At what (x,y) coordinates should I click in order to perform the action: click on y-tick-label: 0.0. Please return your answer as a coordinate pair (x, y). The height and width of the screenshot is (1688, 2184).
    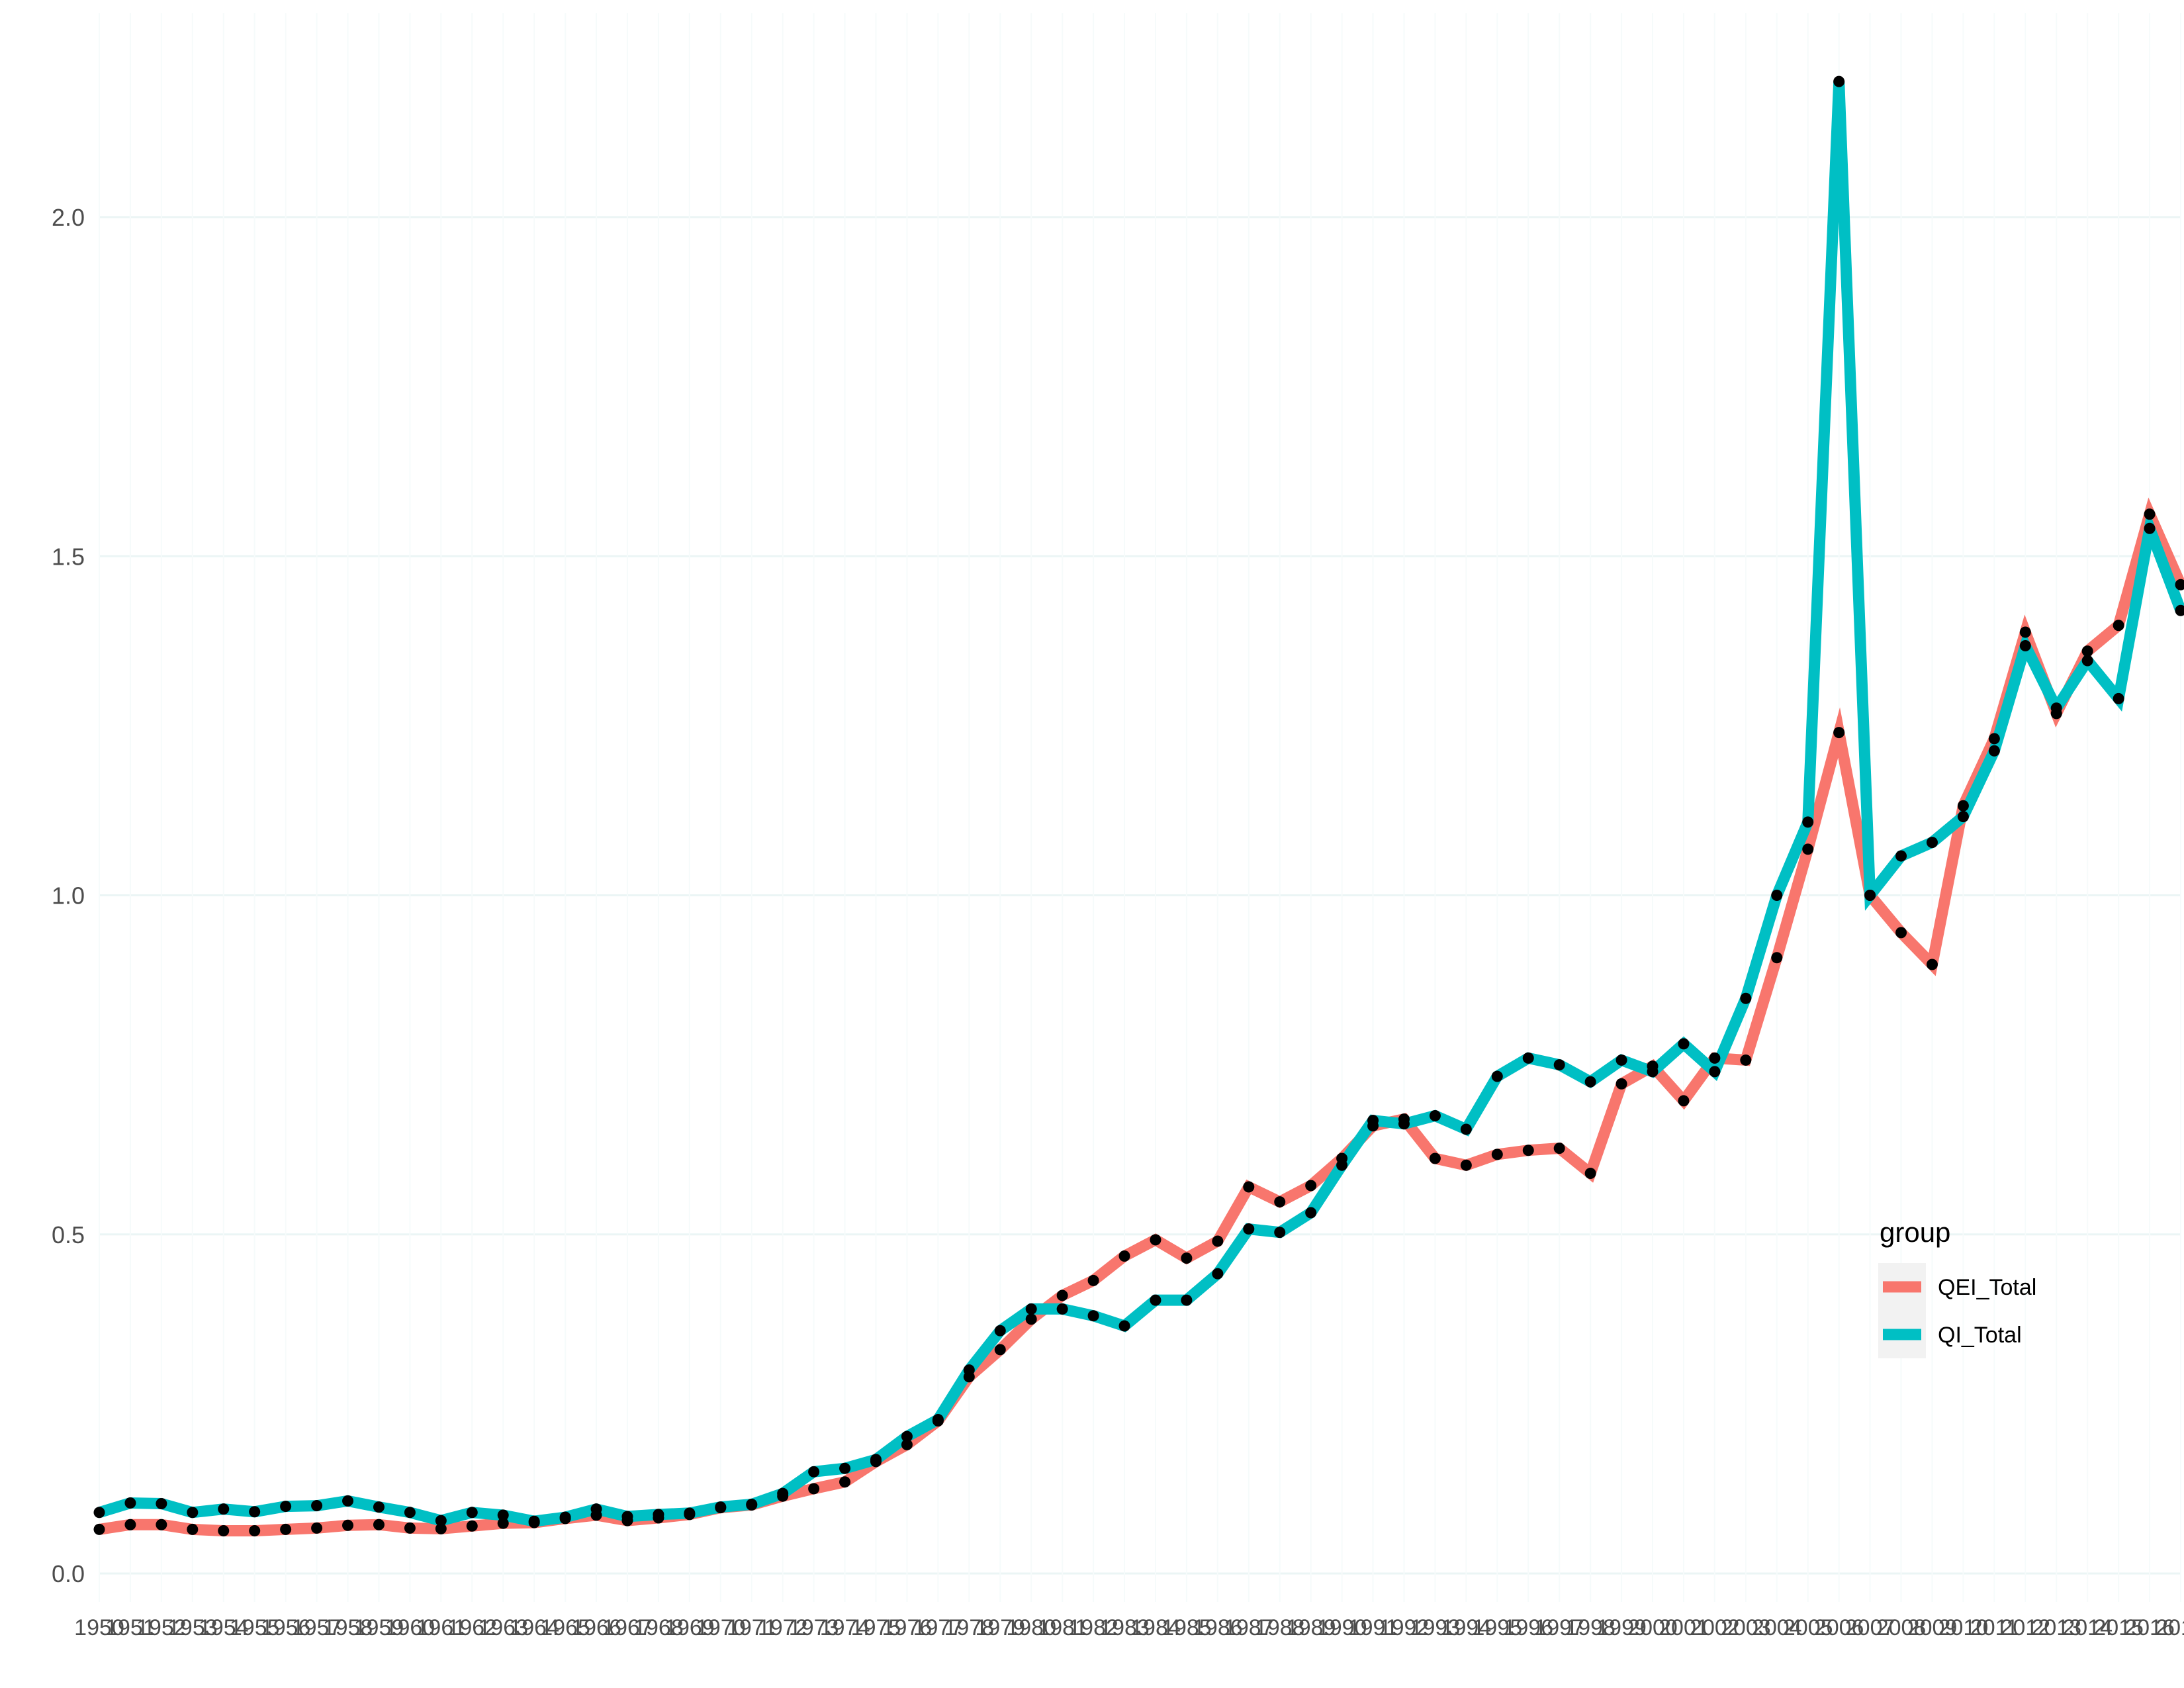
    Looking at the image, I should click on (68, 1573).